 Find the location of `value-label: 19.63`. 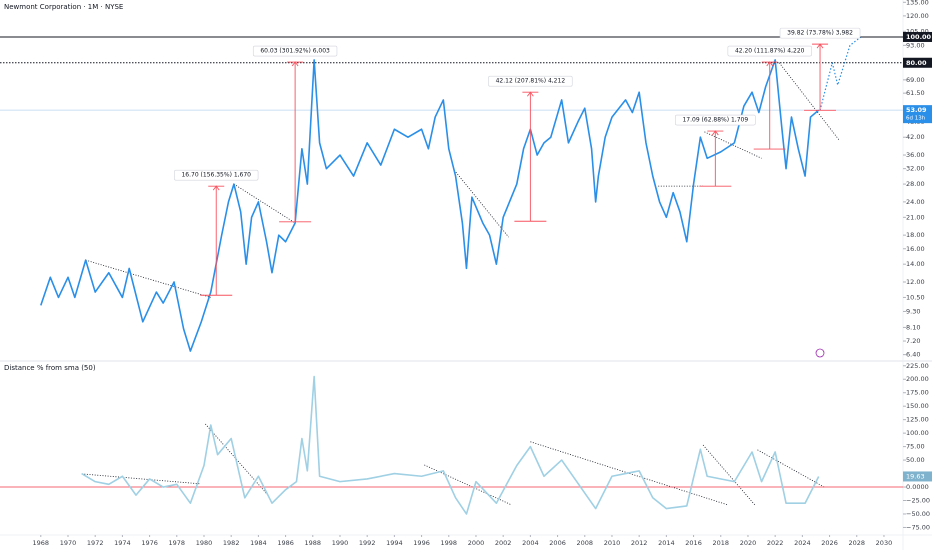

value-label: 19.63 is located at coordinates (915, 476).